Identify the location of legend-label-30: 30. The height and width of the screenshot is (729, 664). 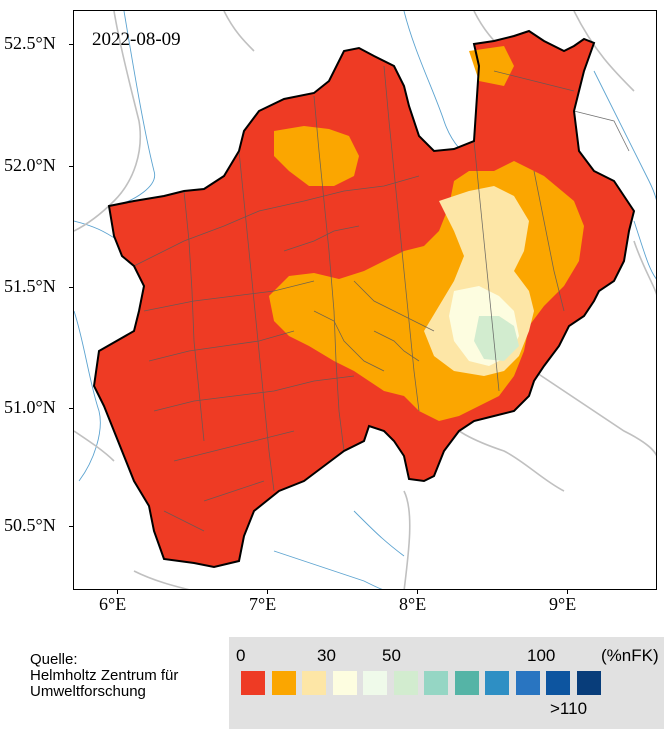
(326, 655).